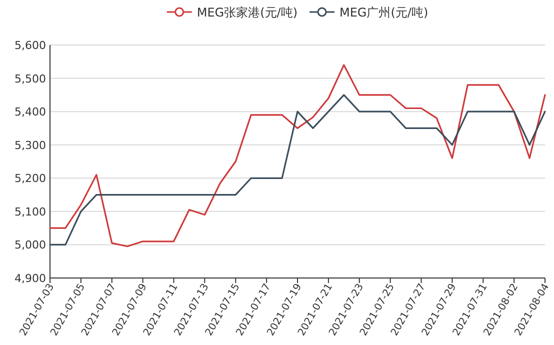 This screenshot has height=345, width=554. What do you see at coordinates (30, 245) in the screenshot?
I see `y-tick-label: 5,000` at bounding box center [30, 245].